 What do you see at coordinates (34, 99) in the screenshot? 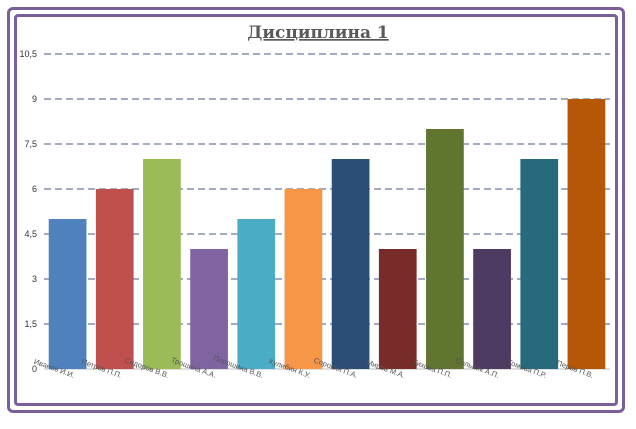
I see `y-tick-label: 9` at bounding box center [34, 99].